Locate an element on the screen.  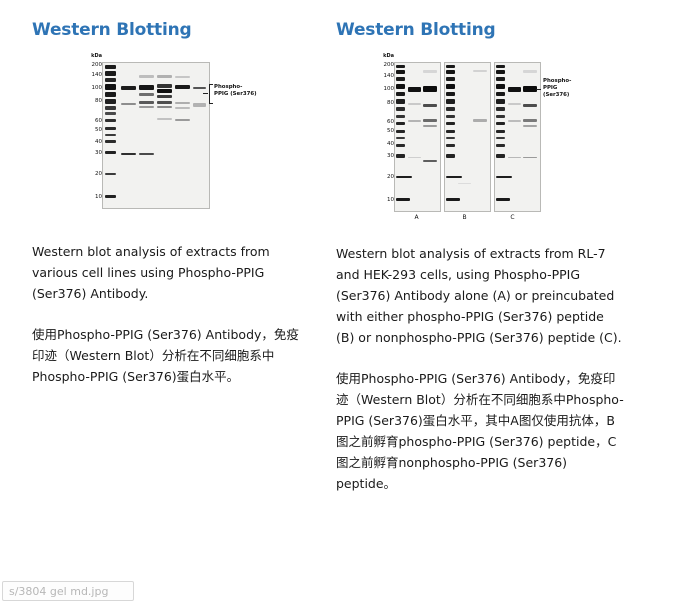
page-title-right: Western Blotting is located at coordinates (416, 30).